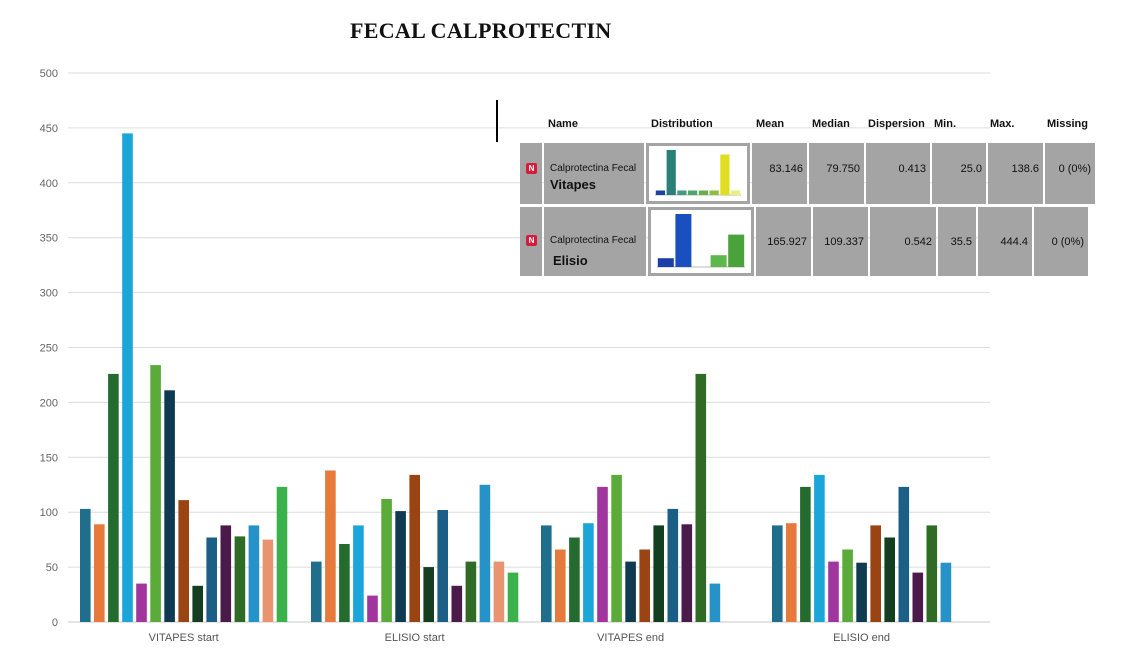 The image size is (1124, 666). Describe the element at coordinates (497, 121) in the screenshot. I see `divider-line` at that location.